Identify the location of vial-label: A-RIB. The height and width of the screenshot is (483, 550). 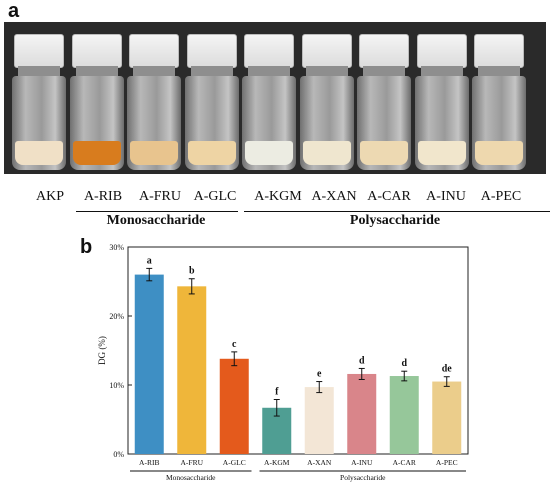
(103, 196).